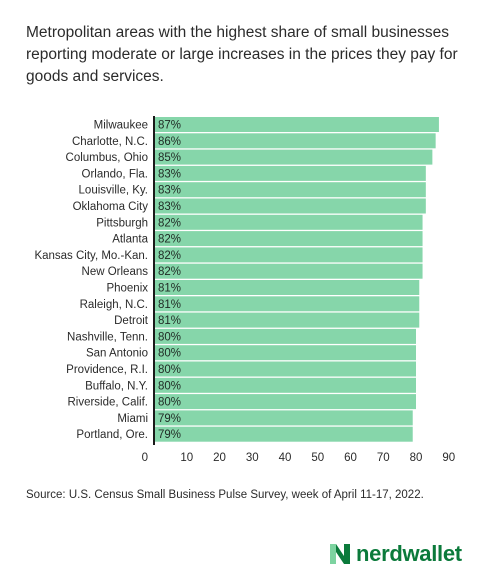  Describe the element at coordinates (340, 554) in the screenshot. I see `nerdwallet-n-icon` at that location.